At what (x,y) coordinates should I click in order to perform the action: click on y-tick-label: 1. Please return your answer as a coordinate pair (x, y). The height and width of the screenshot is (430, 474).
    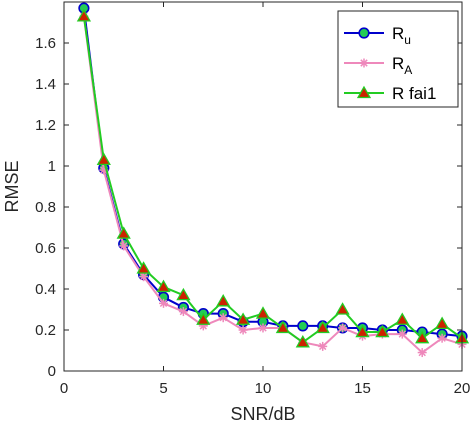
    Looking at the image, I should click on (52, 166).